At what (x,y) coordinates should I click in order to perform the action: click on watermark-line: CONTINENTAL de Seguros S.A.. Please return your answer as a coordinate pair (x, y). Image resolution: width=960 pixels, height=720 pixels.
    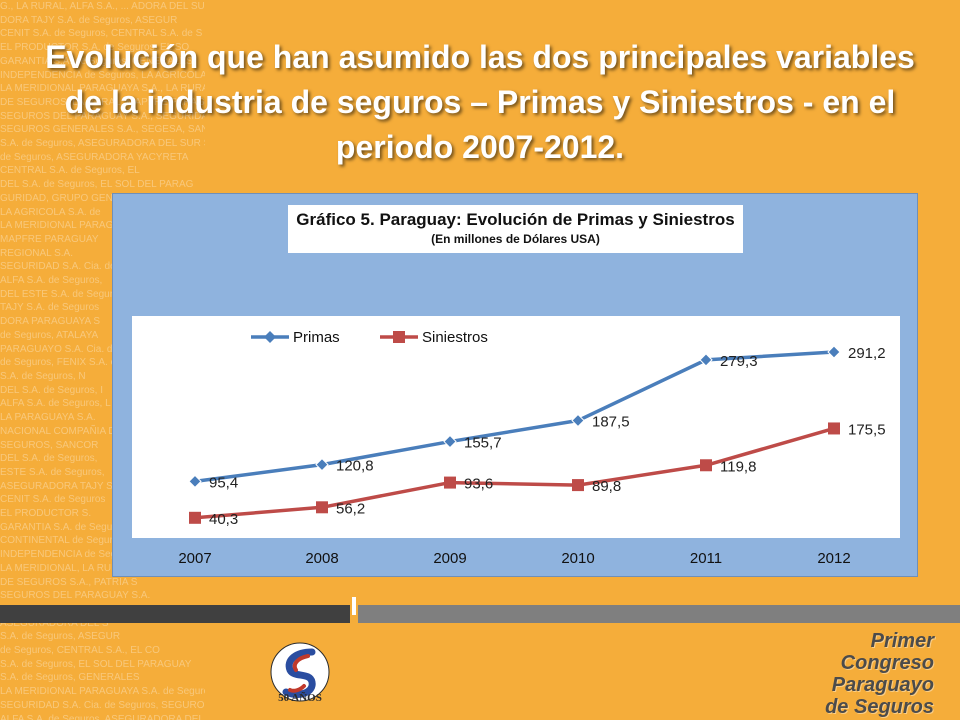
    Looking at the image, I should click on (73, 541).